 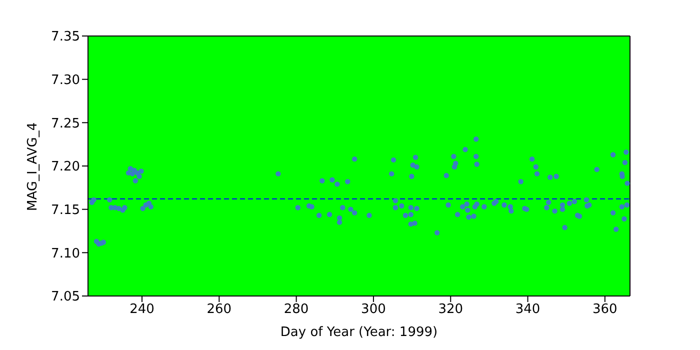 What do you see at coordinates (65, 210) in the screenshot?
I see `y-tick-label: 7.15` at bounding box center [65, 210].